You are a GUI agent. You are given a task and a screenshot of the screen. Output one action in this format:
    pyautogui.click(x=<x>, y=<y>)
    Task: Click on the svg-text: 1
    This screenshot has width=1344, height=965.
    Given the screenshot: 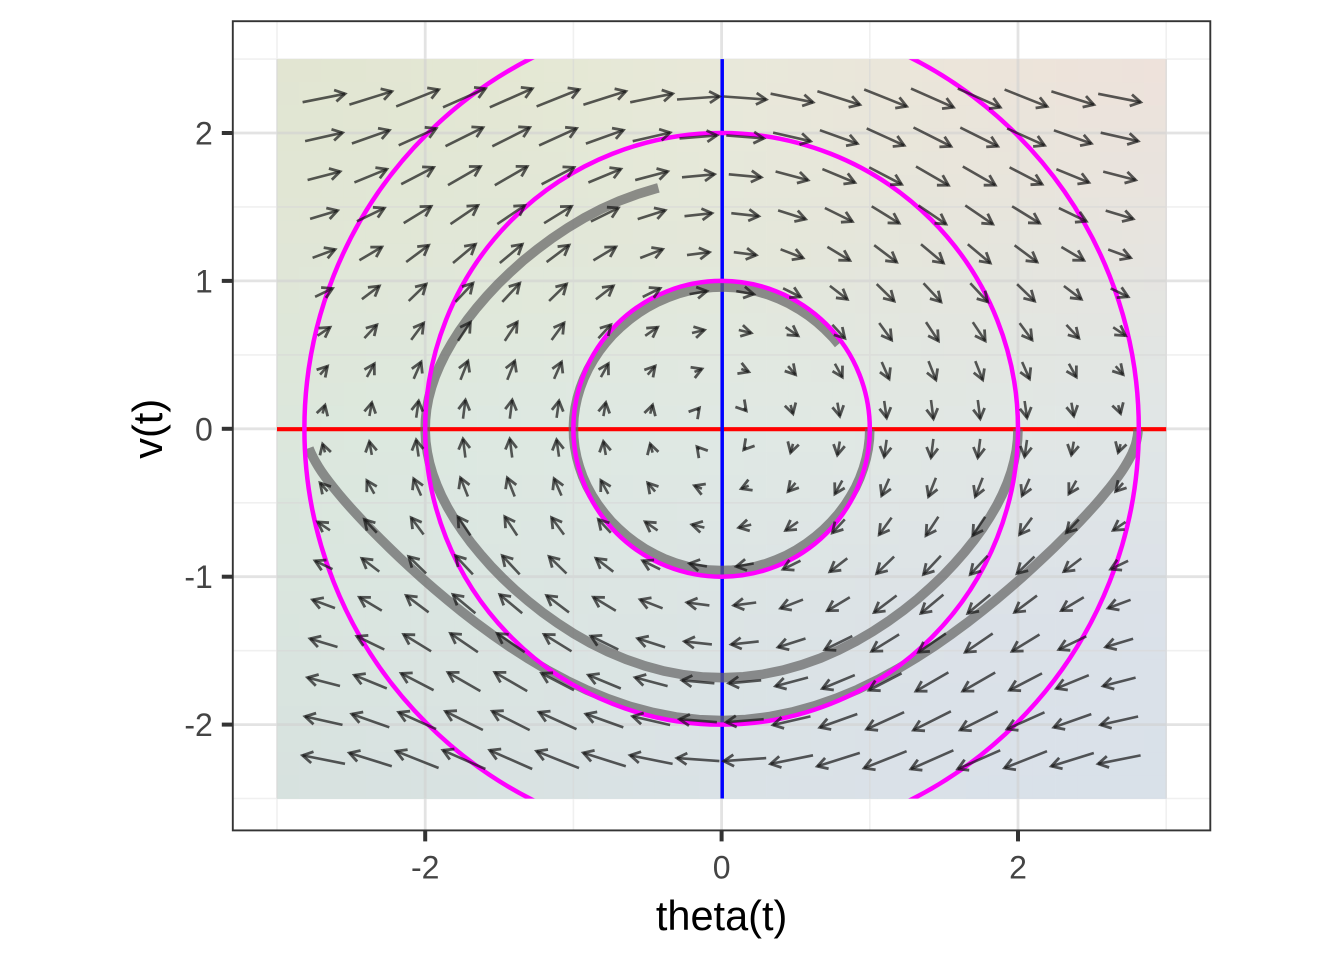 What is the action you would take?
    pyautogui.click(x=204, y=281)
    